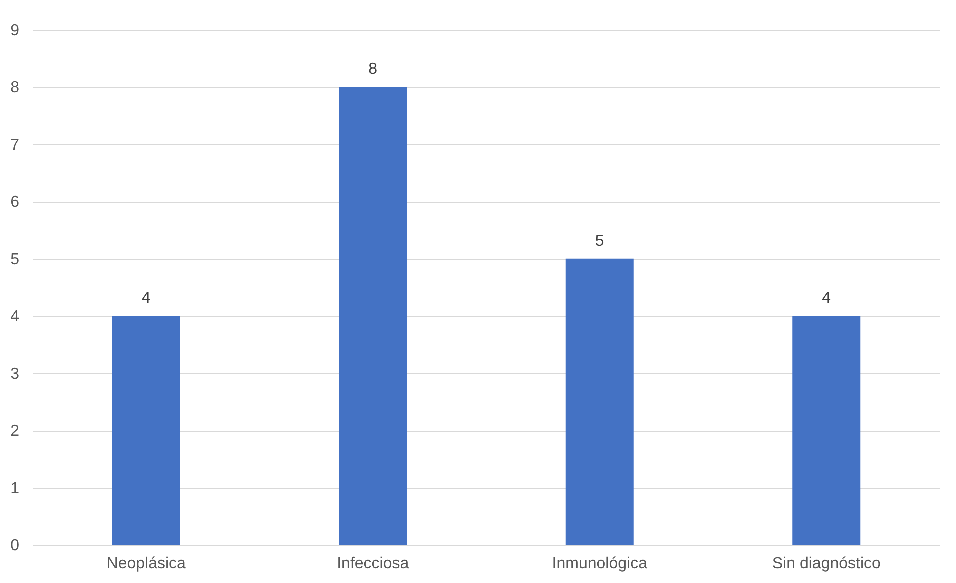  What do you see at coordinates (826, 564) in the screenshot?
I see `x-tick-label: Sin diagnóstico` at bounding box center [826, 564].